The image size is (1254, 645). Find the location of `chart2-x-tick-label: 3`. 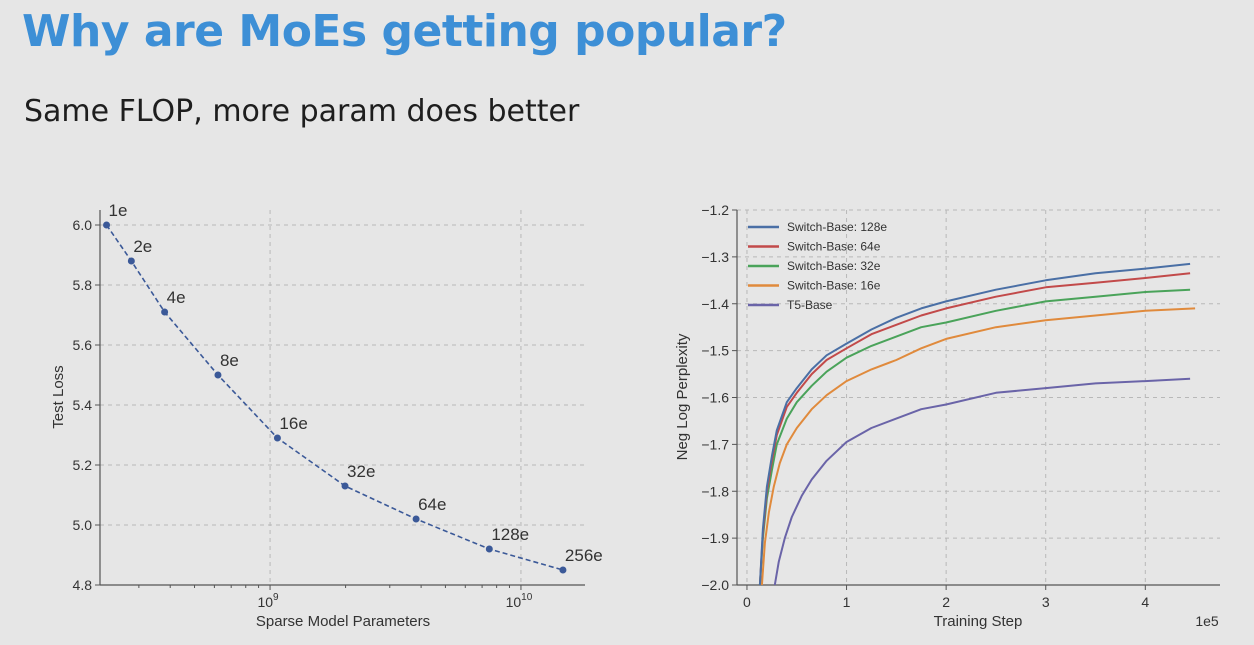

chart2-x-tick-label: 3 is located at coordinates (1046, 602).